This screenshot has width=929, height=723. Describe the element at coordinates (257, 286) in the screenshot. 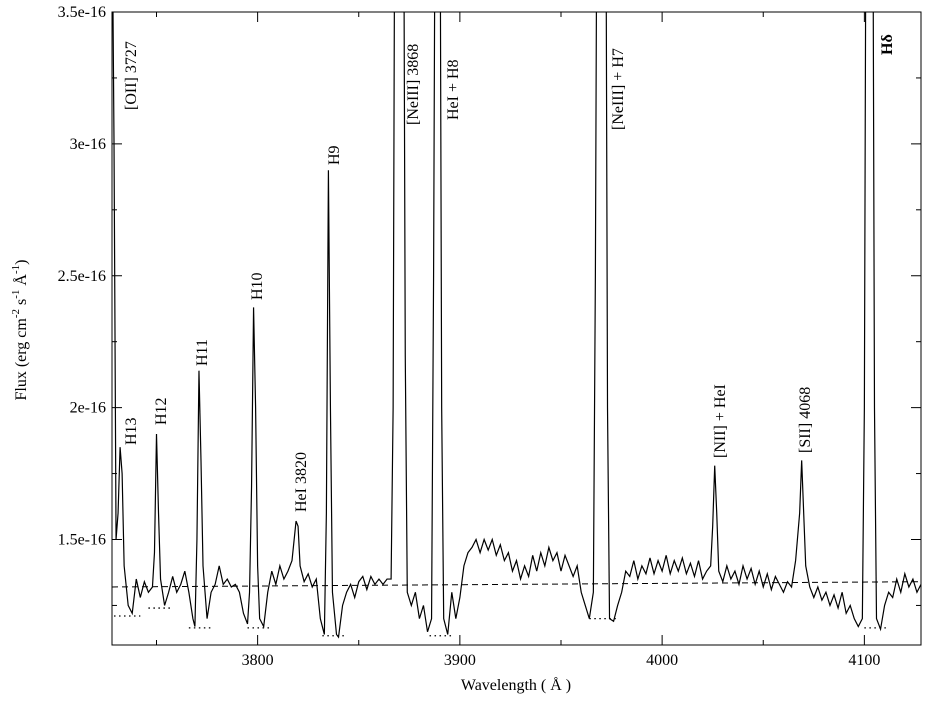

I see `line-annotation: H10` at that location.